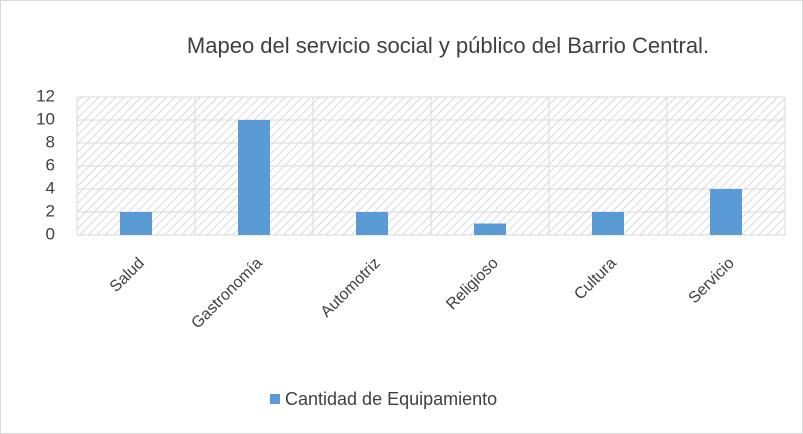  Describe the element at coordinates (50, 187) in the screenshot. I see `y-tick-label: 4` at that location.